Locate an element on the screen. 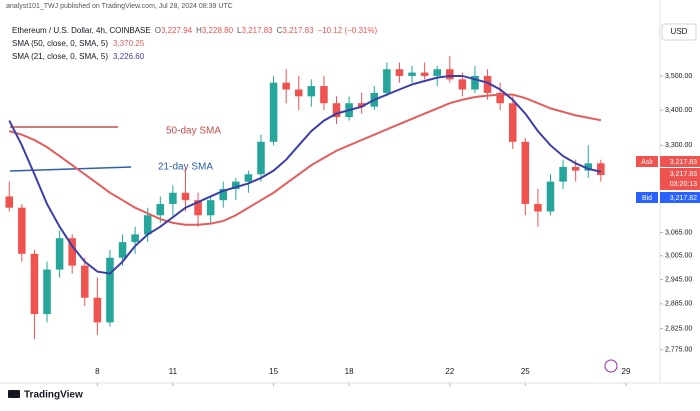 Image resolution: width=700 pixels, height=411 pixels. x-tick-label: 25 is located at coordinates (525, 371).